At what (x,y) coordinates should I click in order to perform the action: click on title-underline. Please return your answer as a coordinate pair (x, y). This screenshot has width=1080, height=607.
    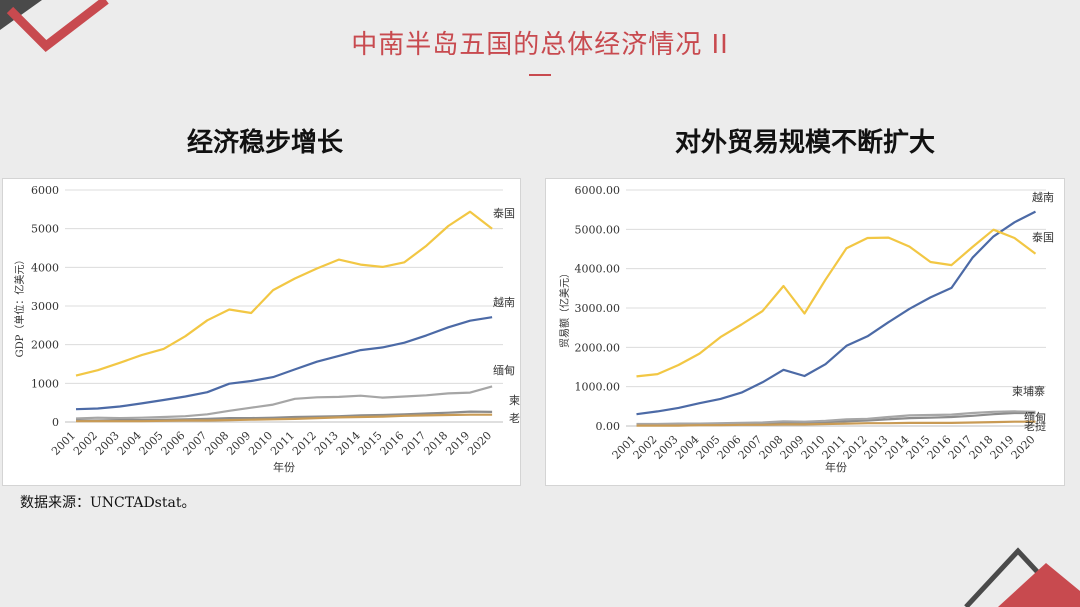
    Looking at the image, I should click on (540, 75).